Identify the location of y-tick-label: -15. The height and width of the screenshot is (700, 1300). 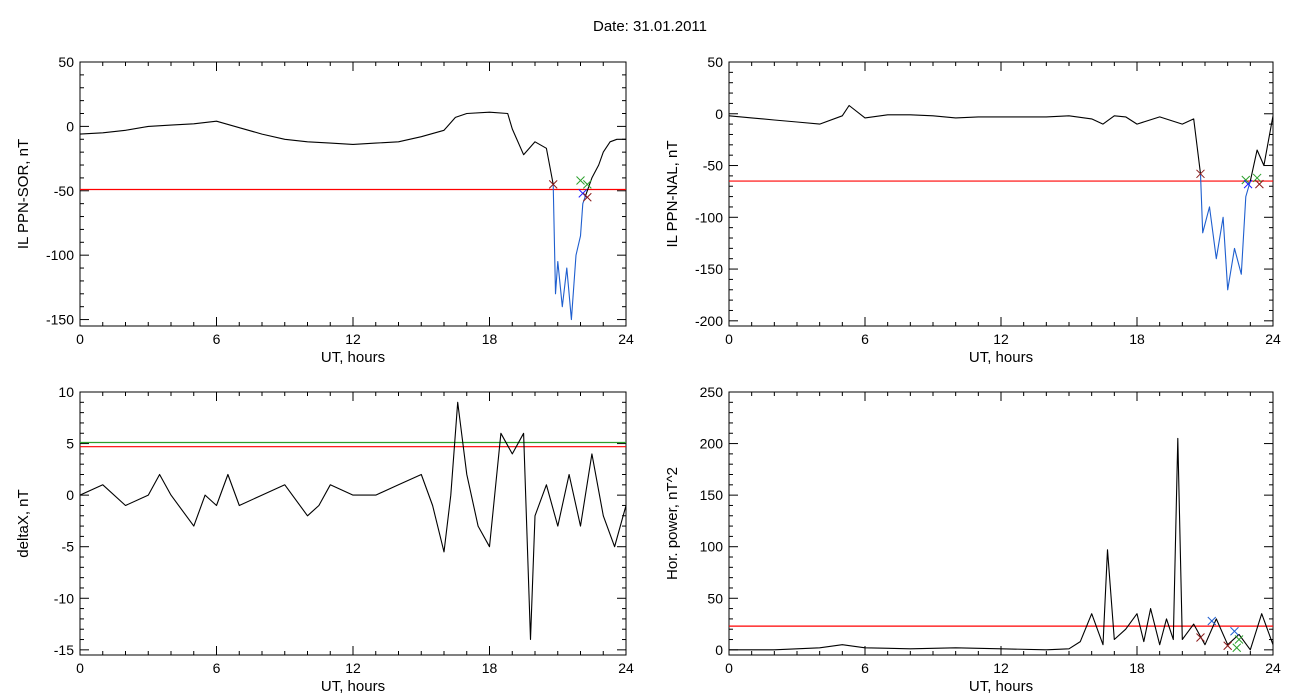
(64, 650).